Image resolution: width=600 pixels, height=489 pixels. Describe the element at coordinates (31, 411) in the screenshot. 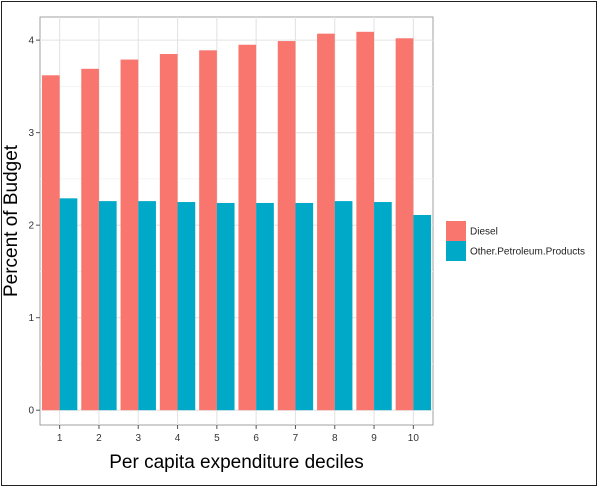

I see `y-tick-label: 0` at that location.